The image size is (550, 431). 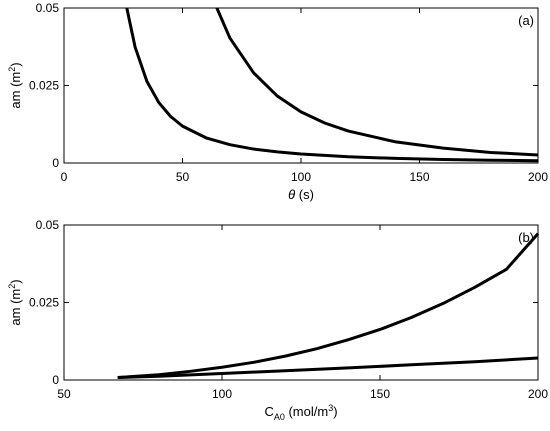 What do you see at coordinates (526, 237) in the screenshot?
I see `panel-label: (b)` at bounding box center [526, 237].